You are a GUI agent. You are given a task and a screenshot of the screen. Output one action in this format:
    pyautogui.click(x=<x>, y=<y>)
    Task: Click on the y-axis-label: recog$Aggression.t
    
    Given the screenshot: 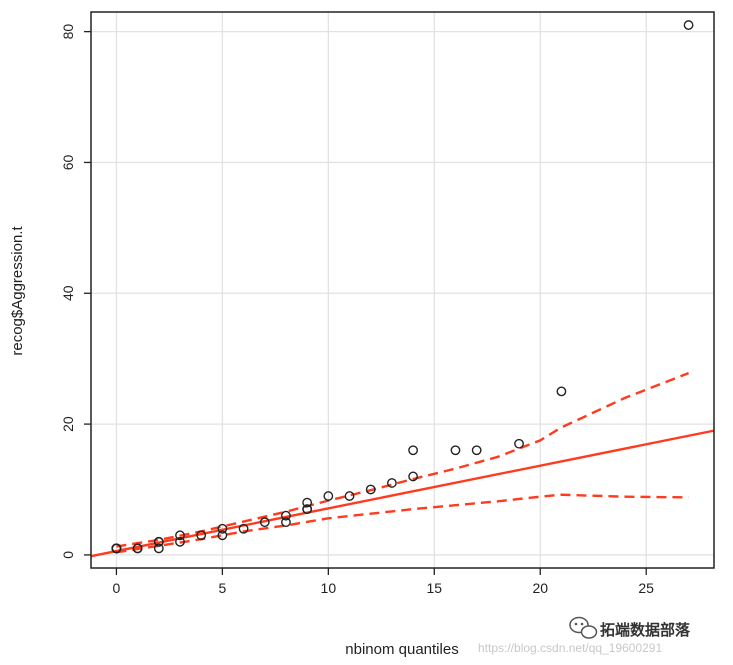 What is the action you would take?
    pyautogui.click(x=17, y=291)
    